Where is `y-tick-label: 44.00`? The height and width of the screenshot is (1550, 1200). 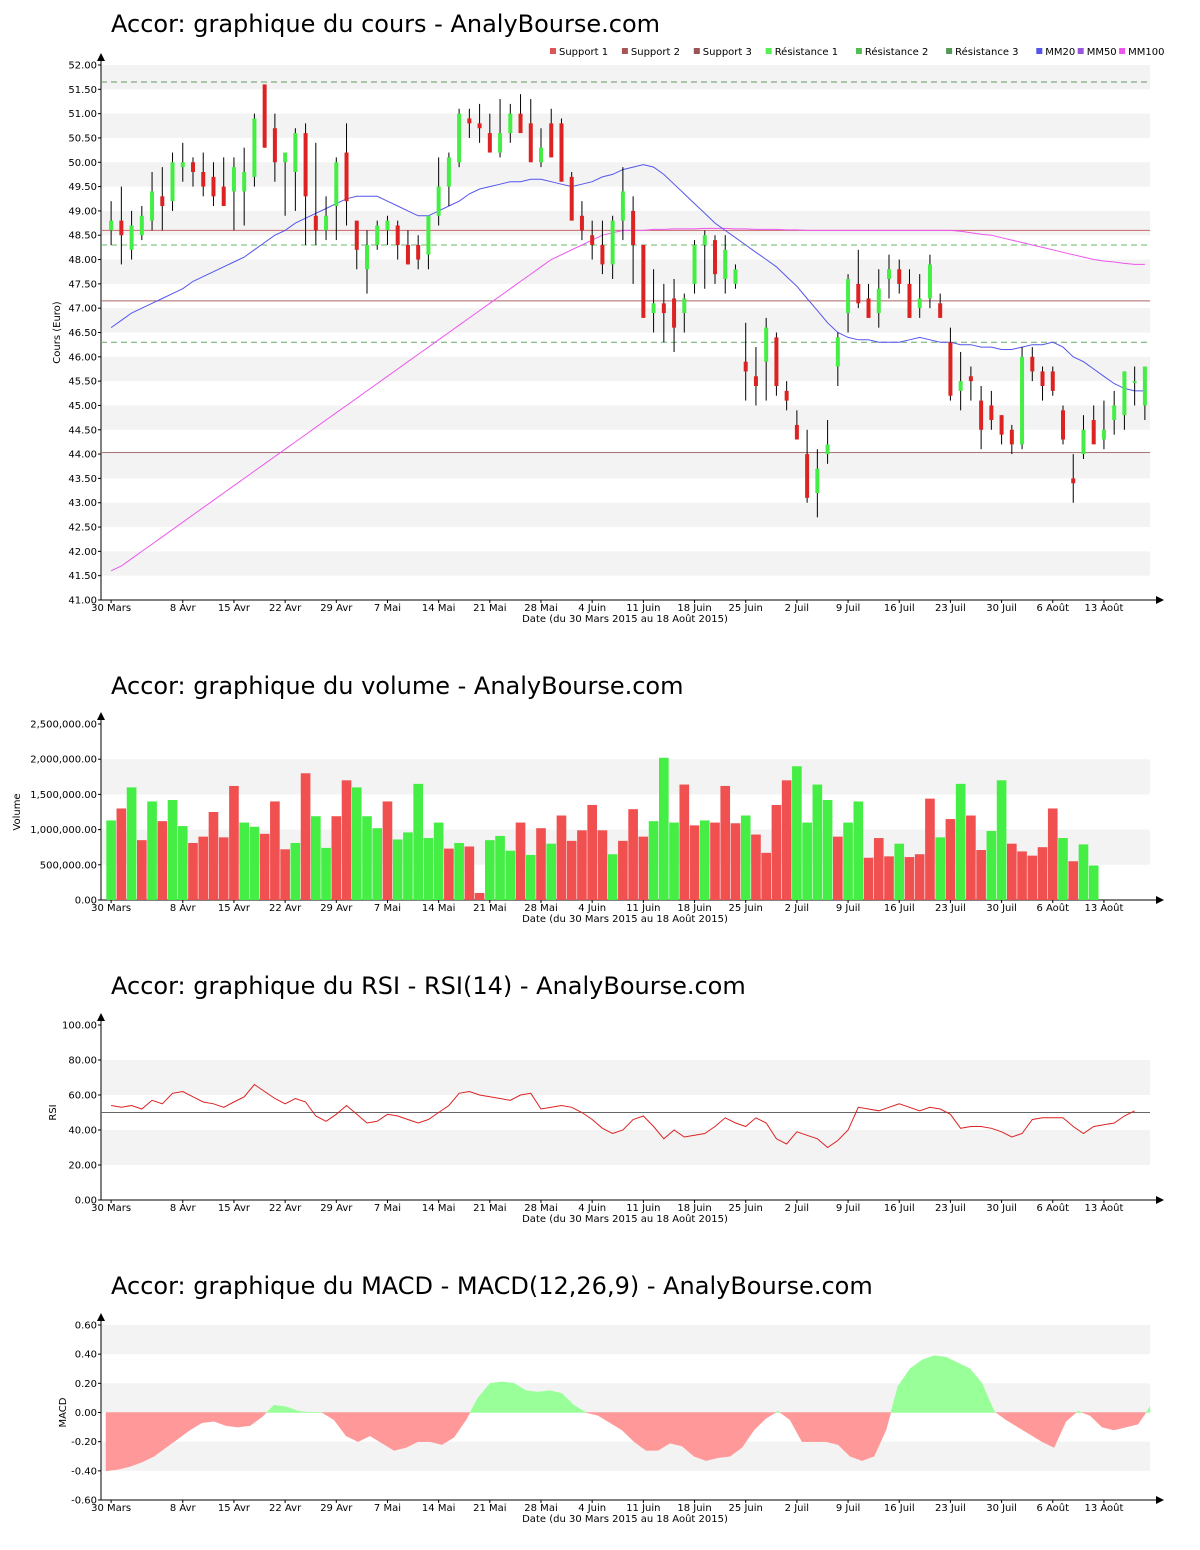
y-tick-label: 44.00 is located at coordinates (82, 455).